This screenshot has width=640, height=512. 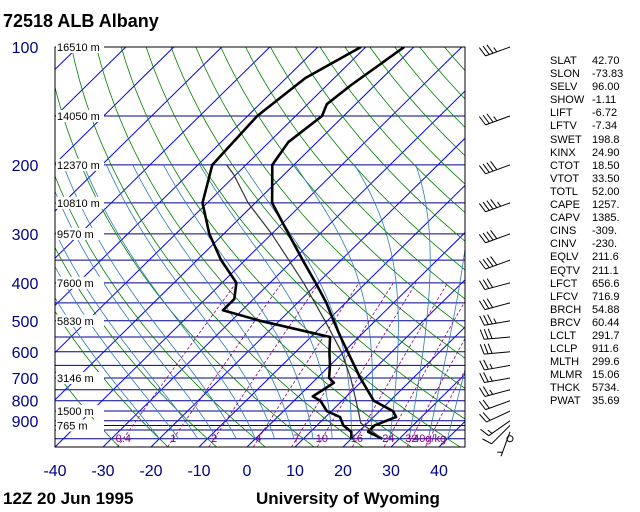 What do you see at coordinates (593, 257) in the screenshot?
I see `index-row: EQLV 211.6` at bounding box center [593, 257].